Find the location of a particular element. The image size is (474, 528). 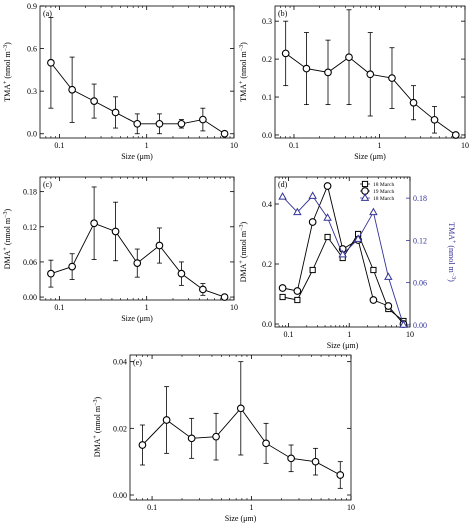

panel-d-xlabel: Size (μm) is located at coordinates (343, 345).